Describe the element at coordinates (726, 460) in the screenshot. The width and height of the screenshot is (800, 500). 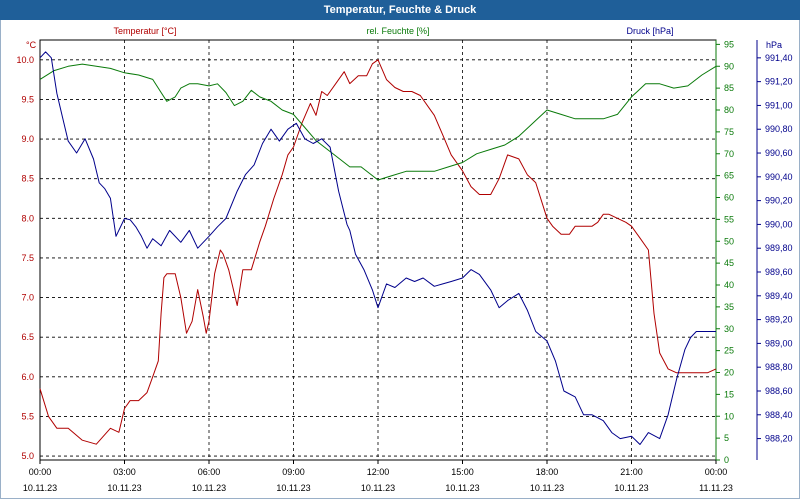
I see `humidity-tick-label: 0` at that location.